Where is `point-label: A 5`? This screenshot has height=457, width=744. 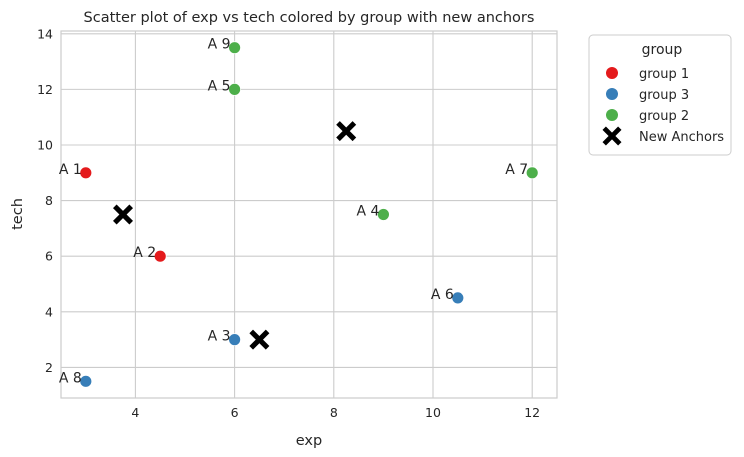
point-label: A 5 is located at coordinates (219, 86).